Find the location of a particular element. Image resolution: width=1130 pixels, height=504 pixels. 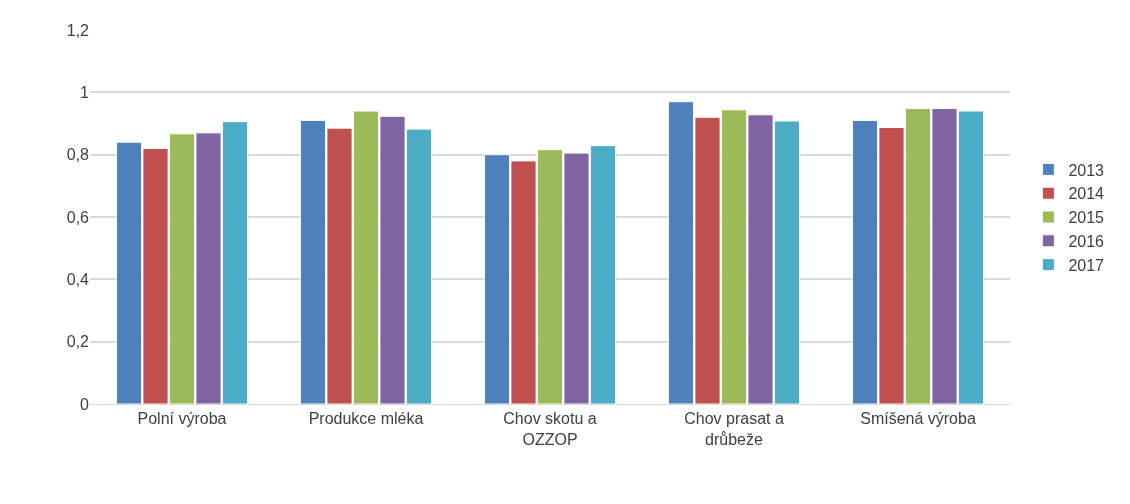

legend-label: 2016 is located at coordinates (1086, 242).